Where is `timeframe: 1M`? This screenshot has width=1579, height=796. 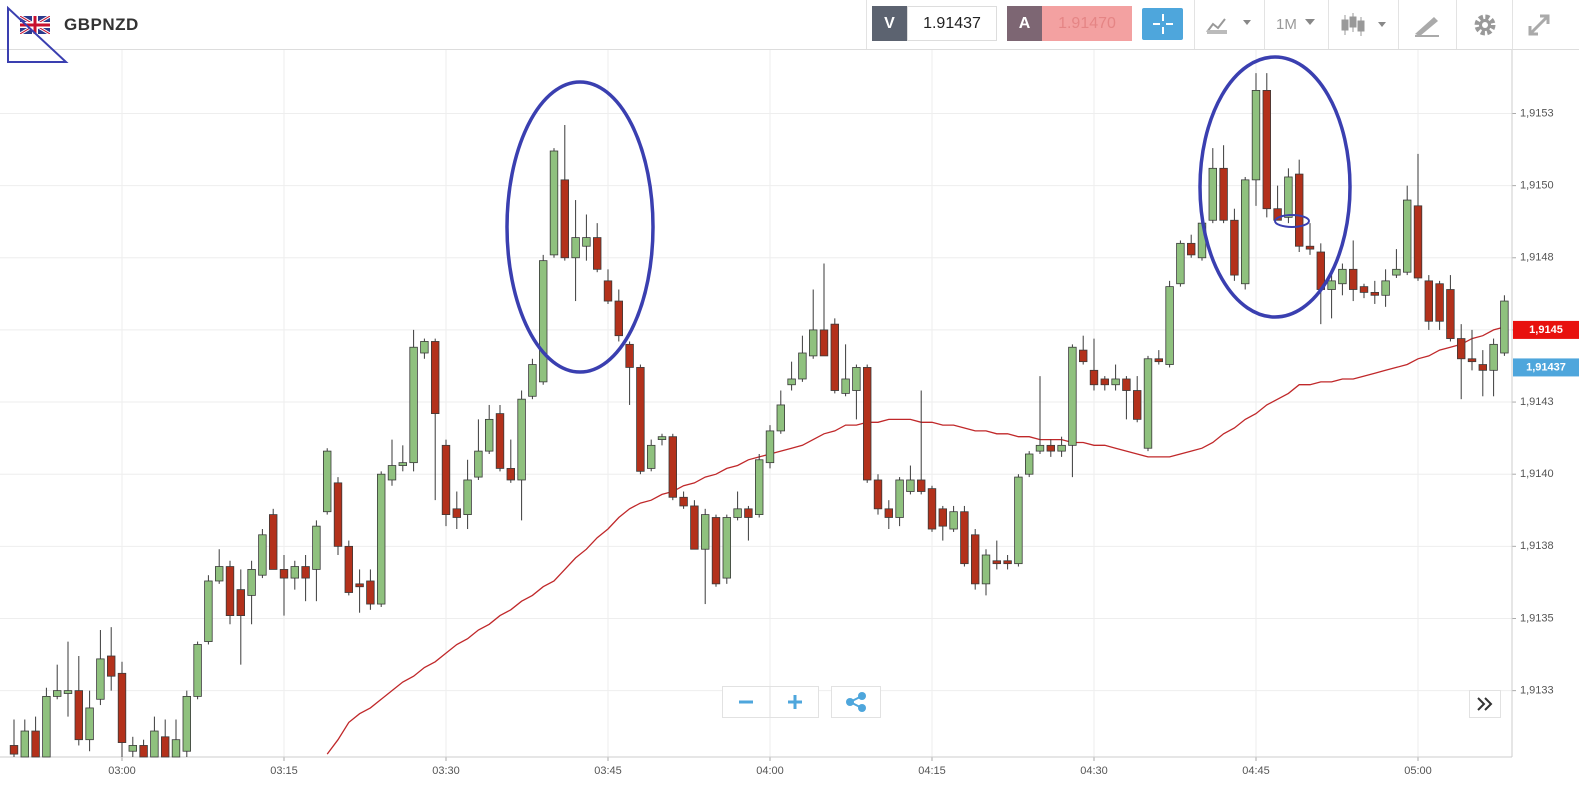 timeframe: 1M is located at coordinates (1286, 24).